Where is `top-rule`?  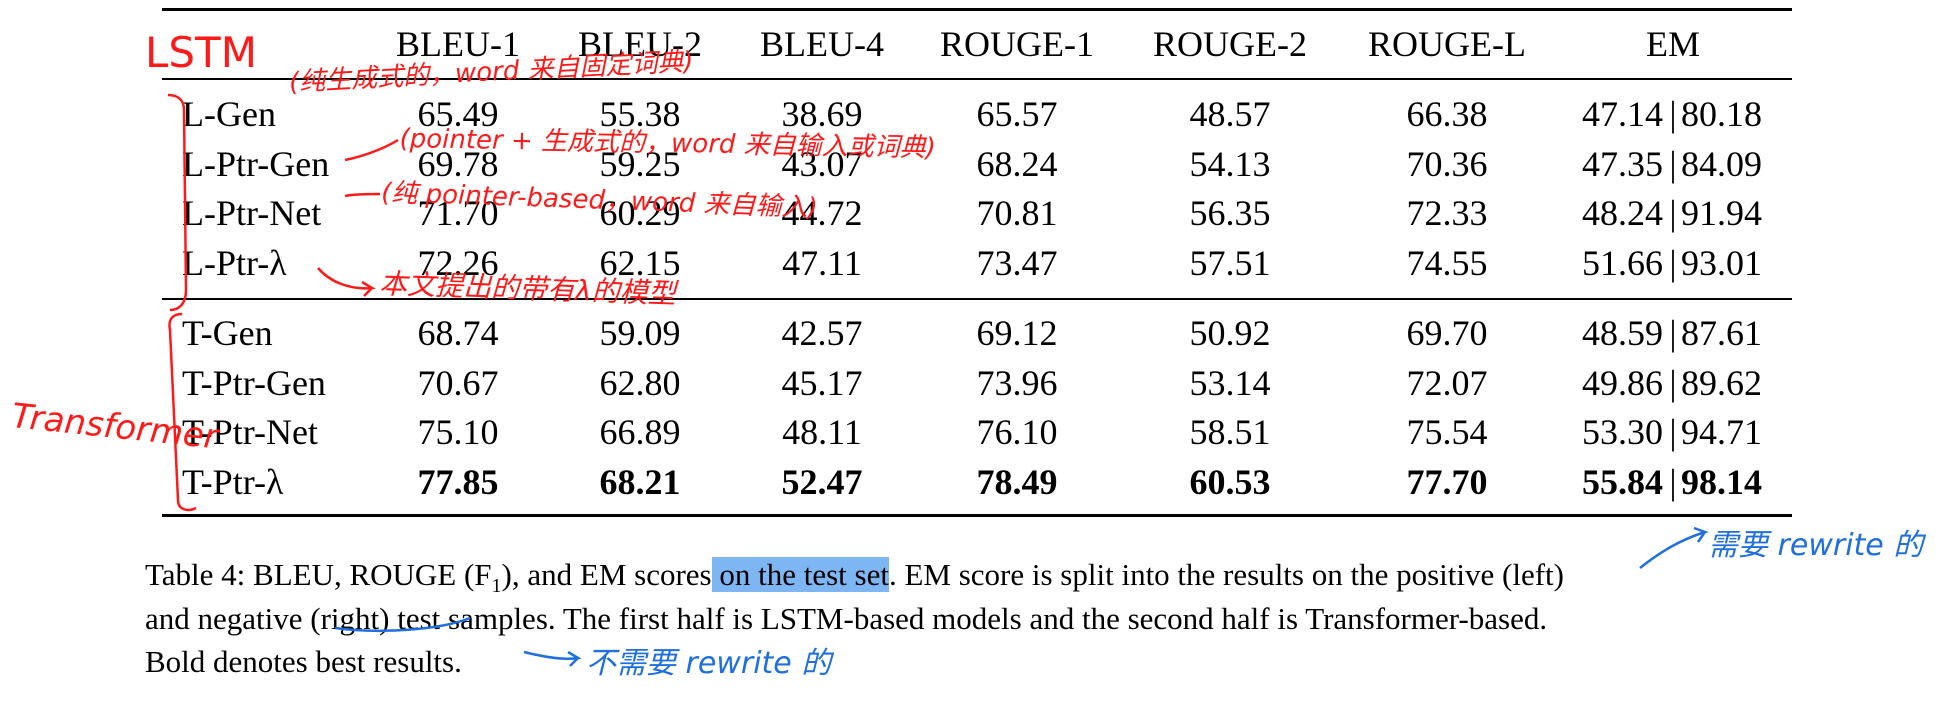
top-rule is located at coordinates (977, 9).